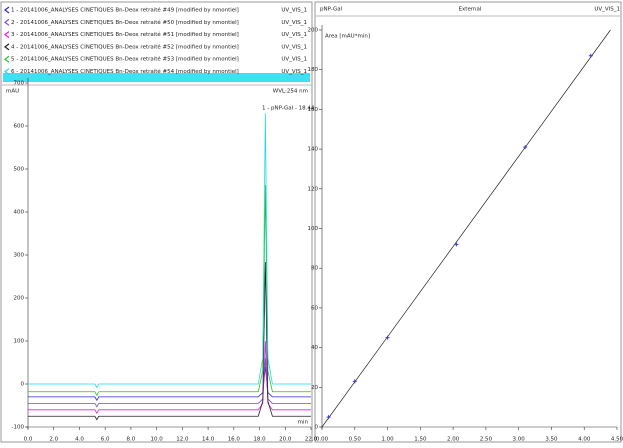 This screenshot has width=623, height=448. Describe the element at coordinates (617, 440) in the screenshot. I see `x-tick-label: 4.50` at that location.